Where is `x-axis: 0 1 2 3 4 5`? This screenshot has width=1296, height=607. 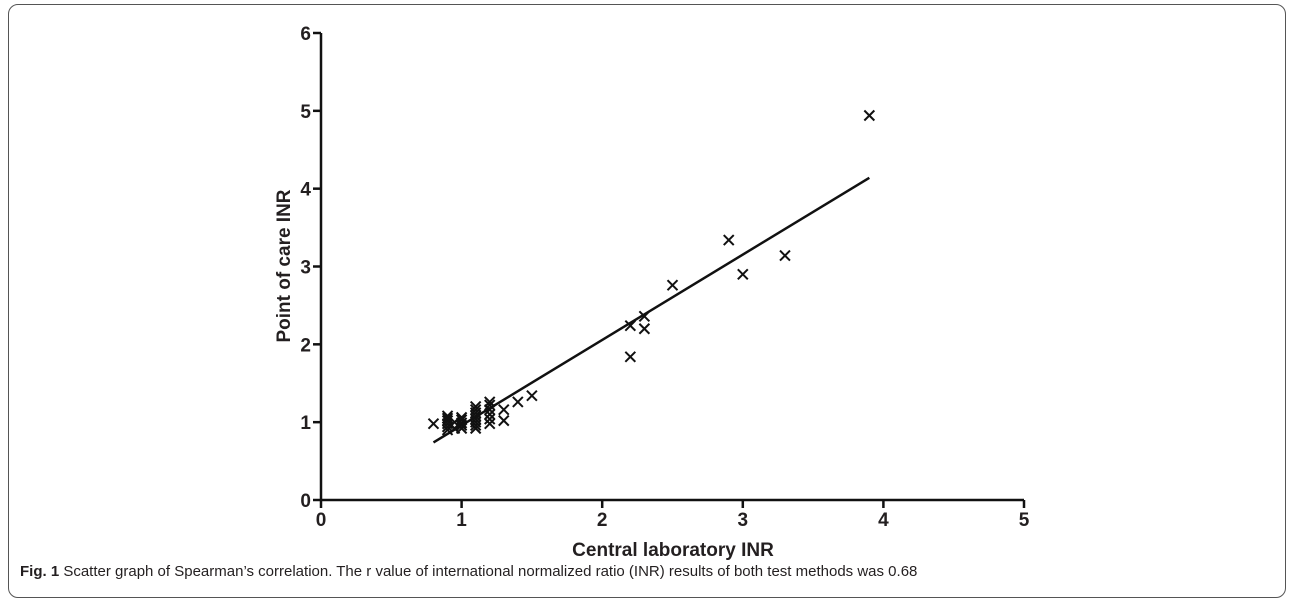
x-axis: 0 1 2 3 4 5 is located at coordinates (673, 514).